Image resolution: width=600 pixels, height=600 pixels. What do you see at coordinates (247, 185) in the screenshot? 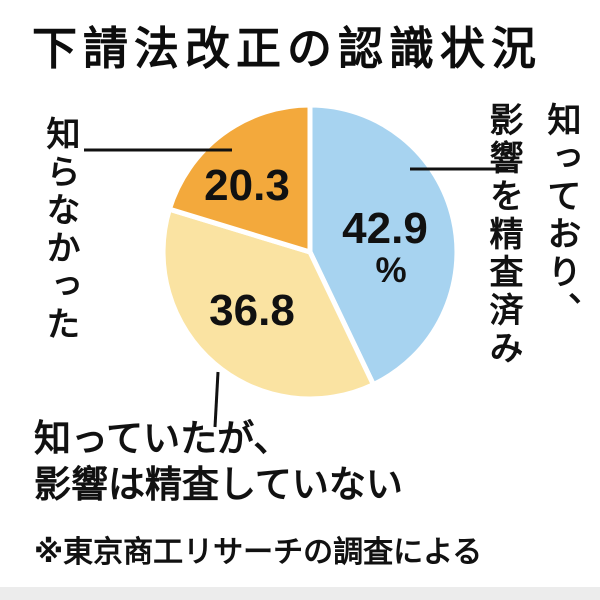
I see `pie-value-orange: 20.3` at bounding box center [247, 185].